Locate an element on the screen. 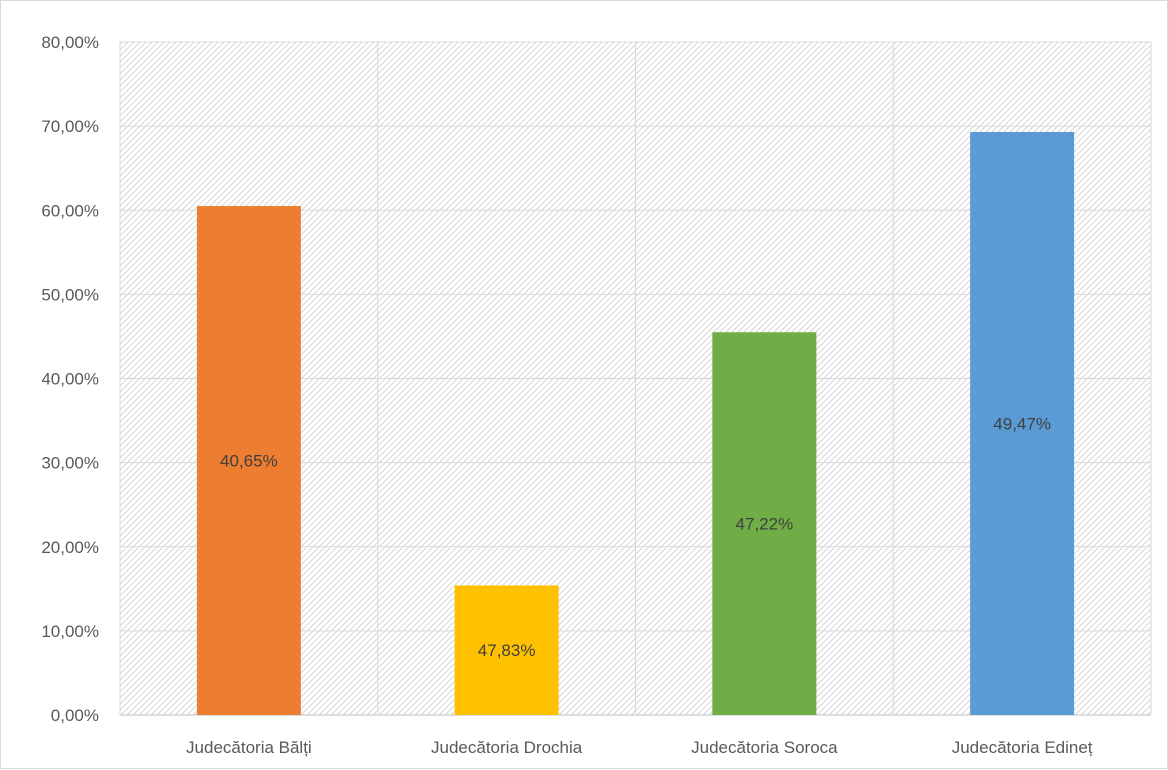 The height and width of the screenshot is (770, 1168). y-tick-label: 0,00% is located at coordinates (75, 715).